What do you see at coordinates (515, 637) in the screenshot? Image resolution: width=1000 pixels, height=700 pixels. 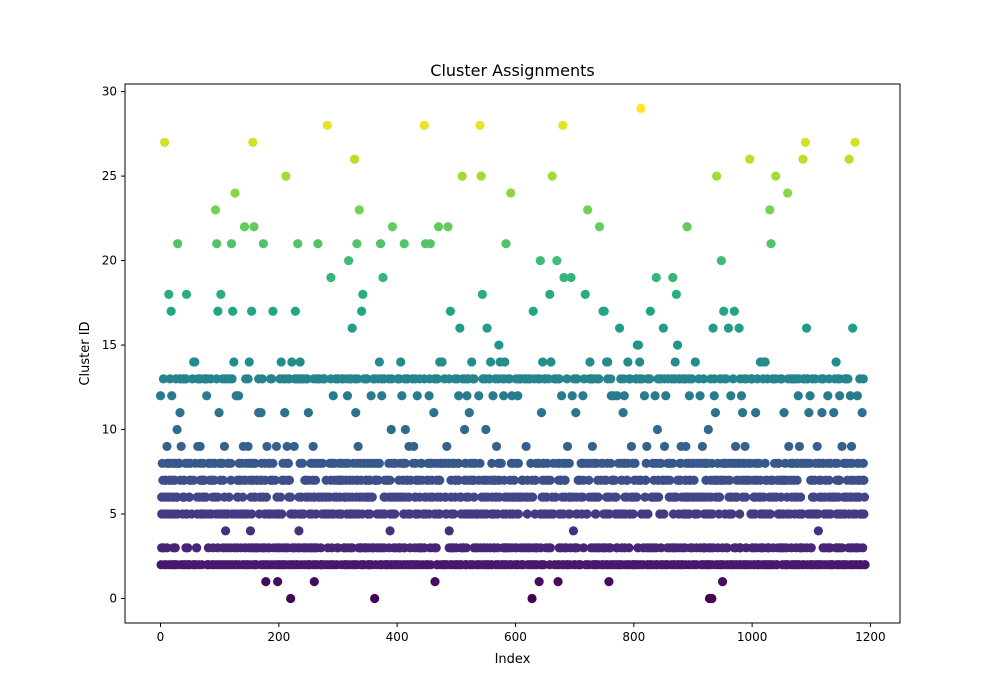 I see `x-tick-label: 600` at bounding box center [515, 637].